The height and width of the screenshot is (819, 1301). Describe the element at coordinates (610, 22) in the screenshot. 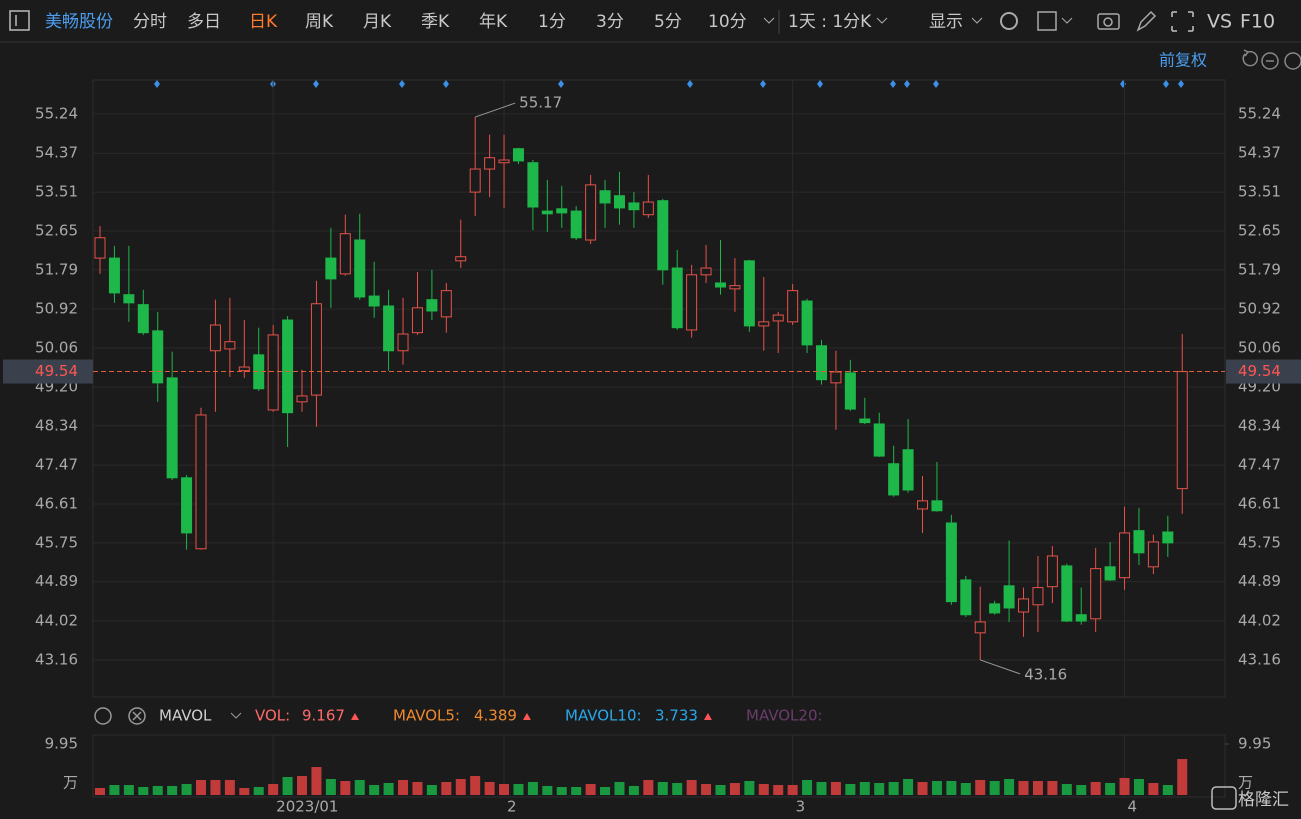

I see `period-tab: 3分` at that location.